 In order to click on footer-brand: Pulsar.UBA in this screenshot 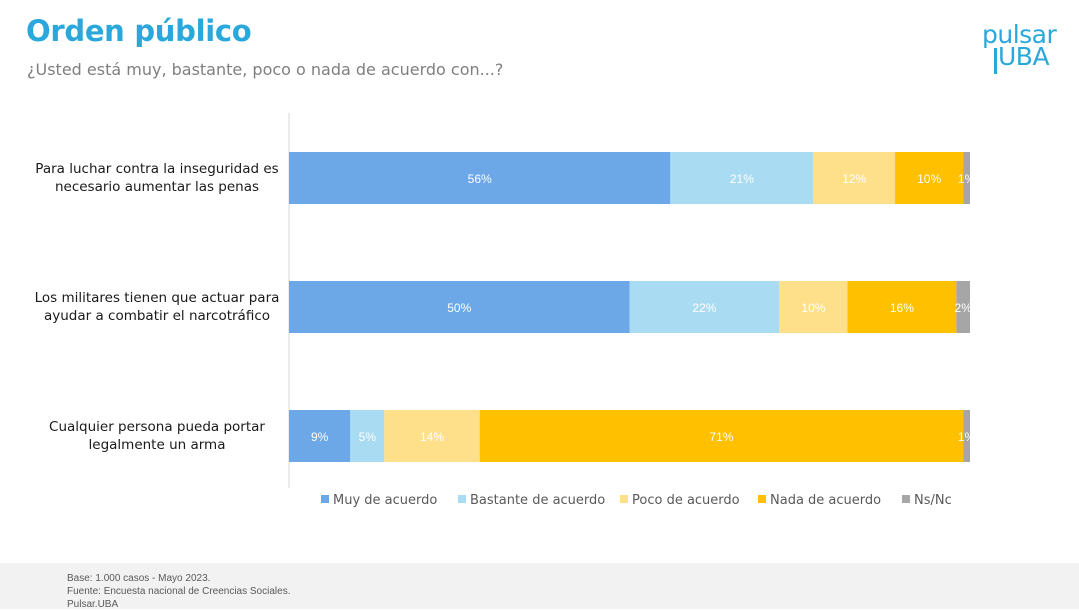, I will do `click(93, 604)`.